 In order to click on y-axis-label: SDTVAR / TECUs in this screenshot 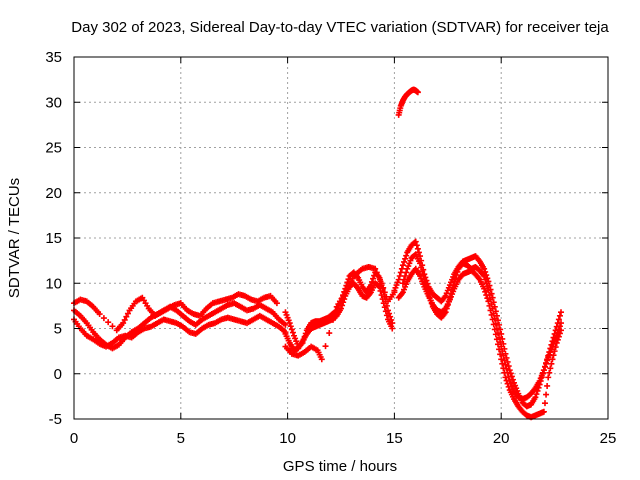, I will do `click(14, 238)`.